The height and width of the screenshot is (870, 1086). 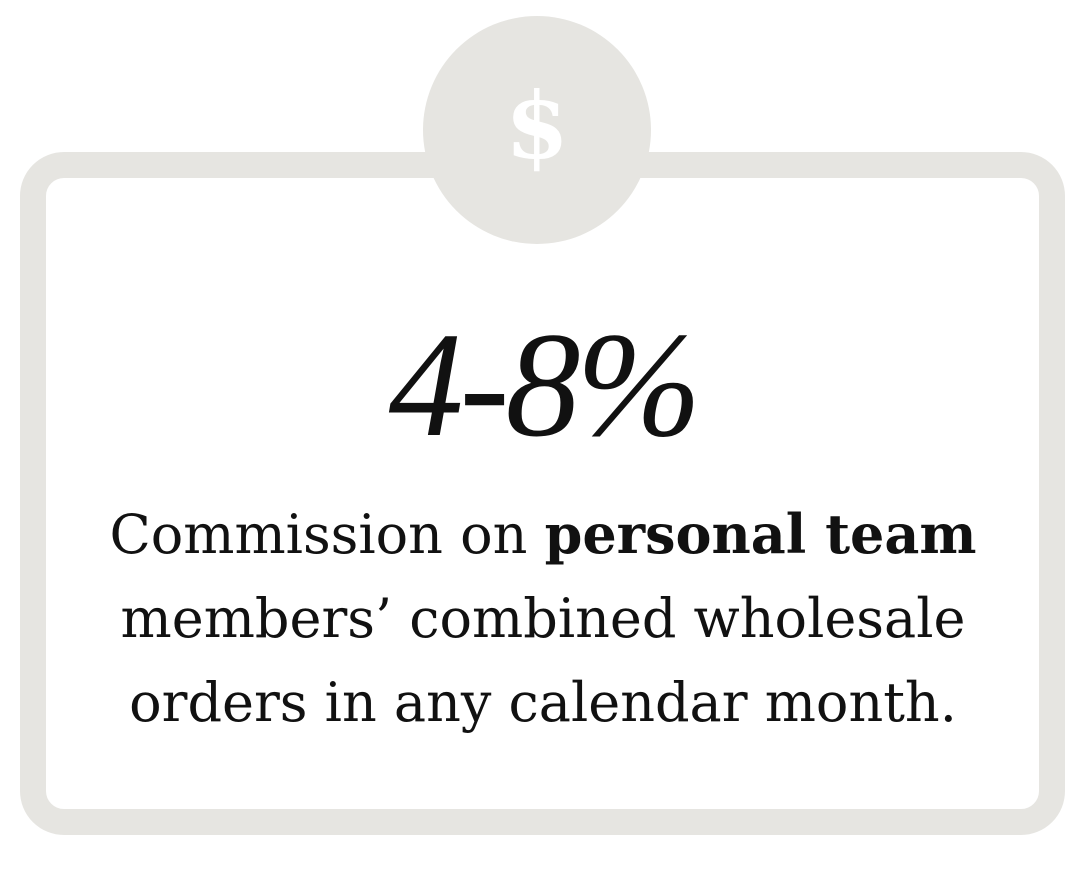 What do you see at coordinates (327, 534) in the screenshot?
I see `description-text: Commission on` at bounding box center [327, 534].